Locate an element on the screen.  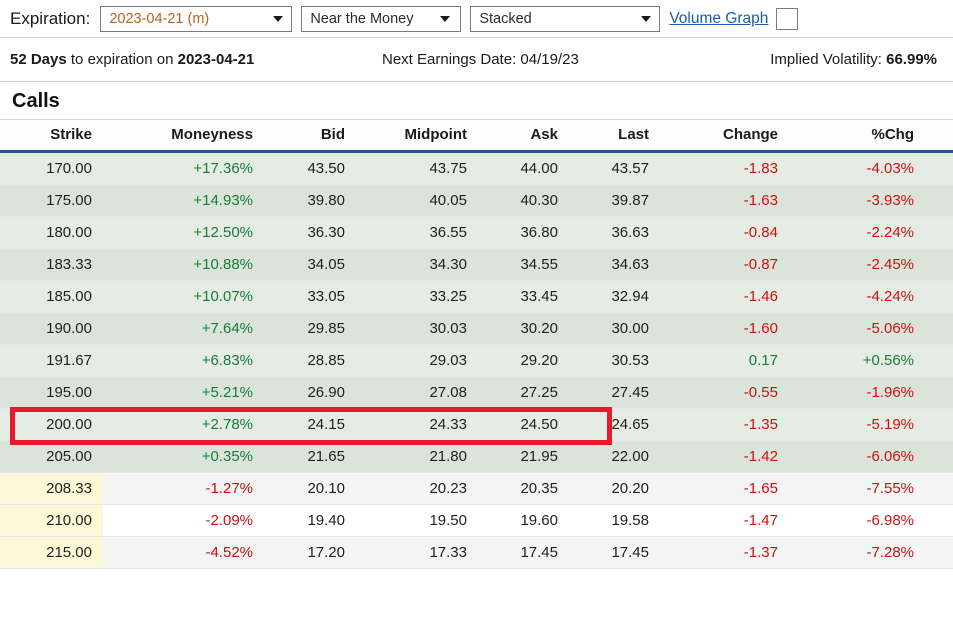
cell-moneyness: -4.52% is located at coordinates (185, 552).